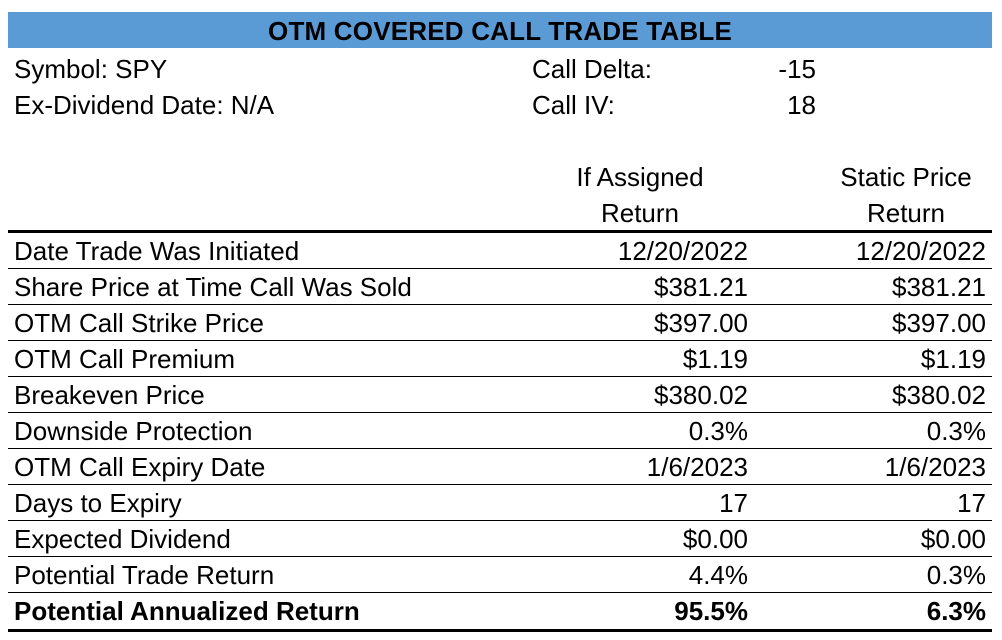 This screenshot has width=1002, height=640. I want to click on column-header-static-price-line1: Static Price, so click(906, 177).